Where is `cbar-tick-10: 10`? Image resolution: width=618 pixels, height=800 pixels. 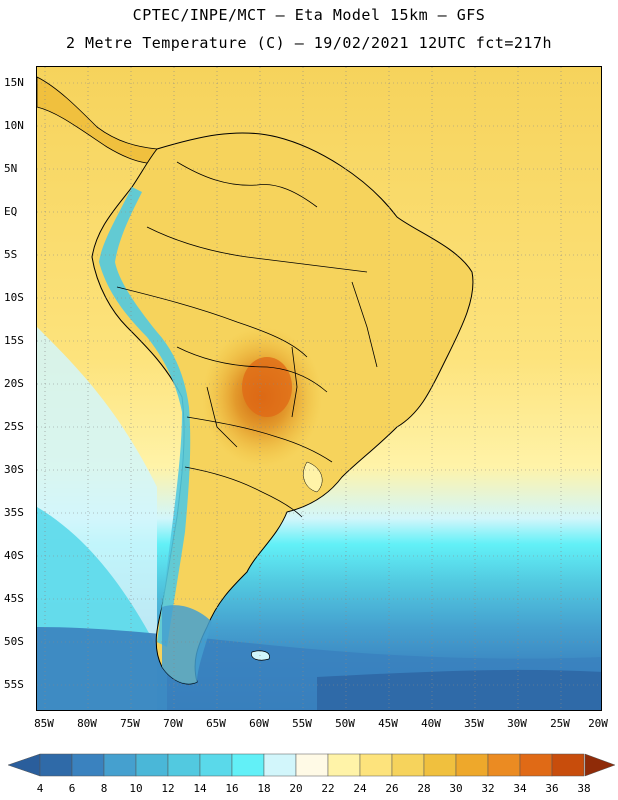 cbar-tick-10: 10 is located at coordinates (136, 788).